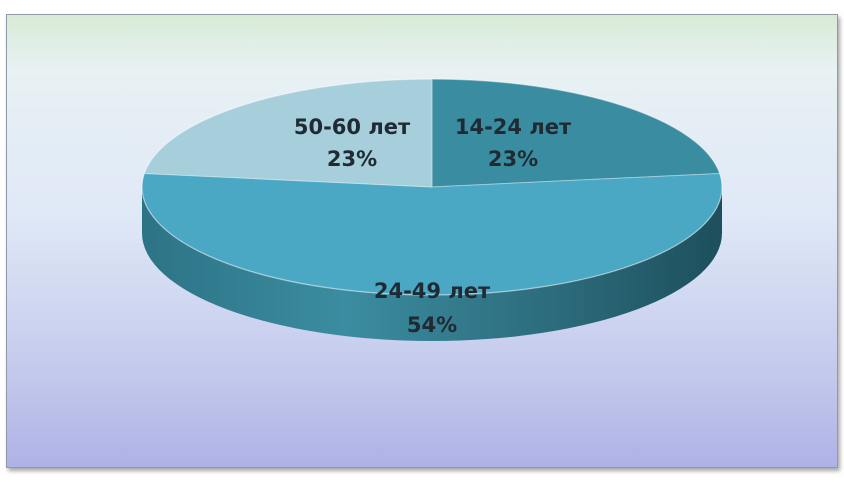  What do you see at coordinates (513, 127) in the screenshot?
I see `label-14-24: 14-24 лет` at bounding box center [513, 127].